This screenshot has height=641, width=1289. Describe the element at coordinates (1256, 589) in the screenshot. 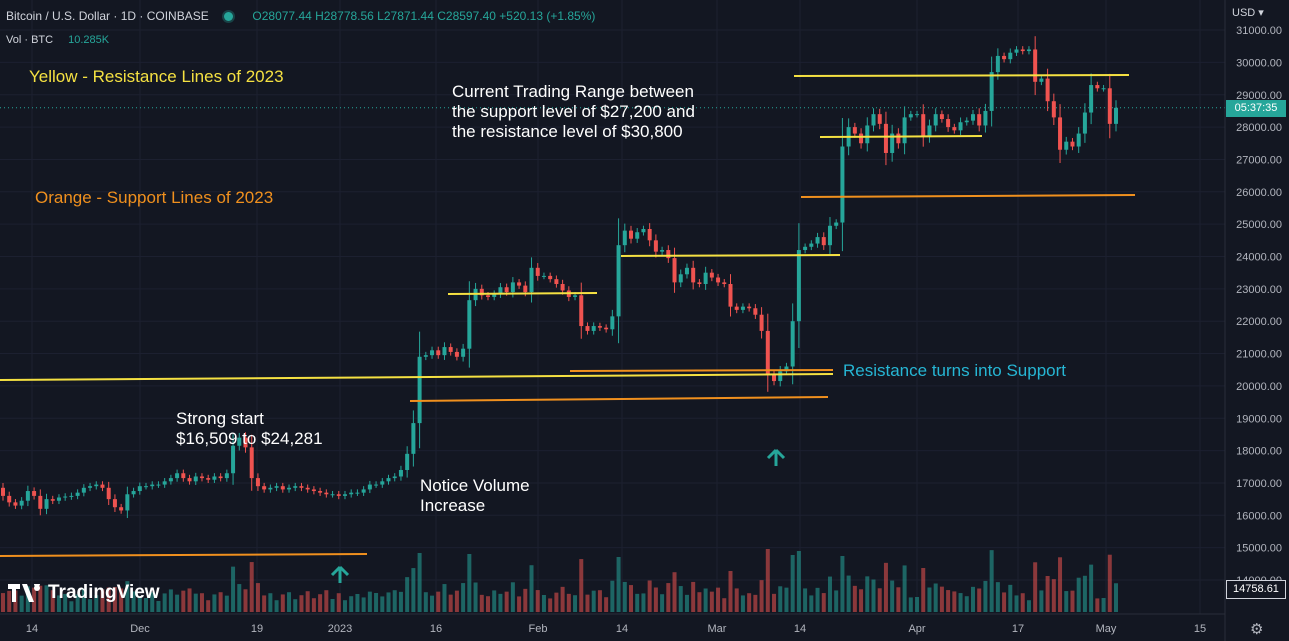

I see `volume-price-tag: 14758.61` at that location.